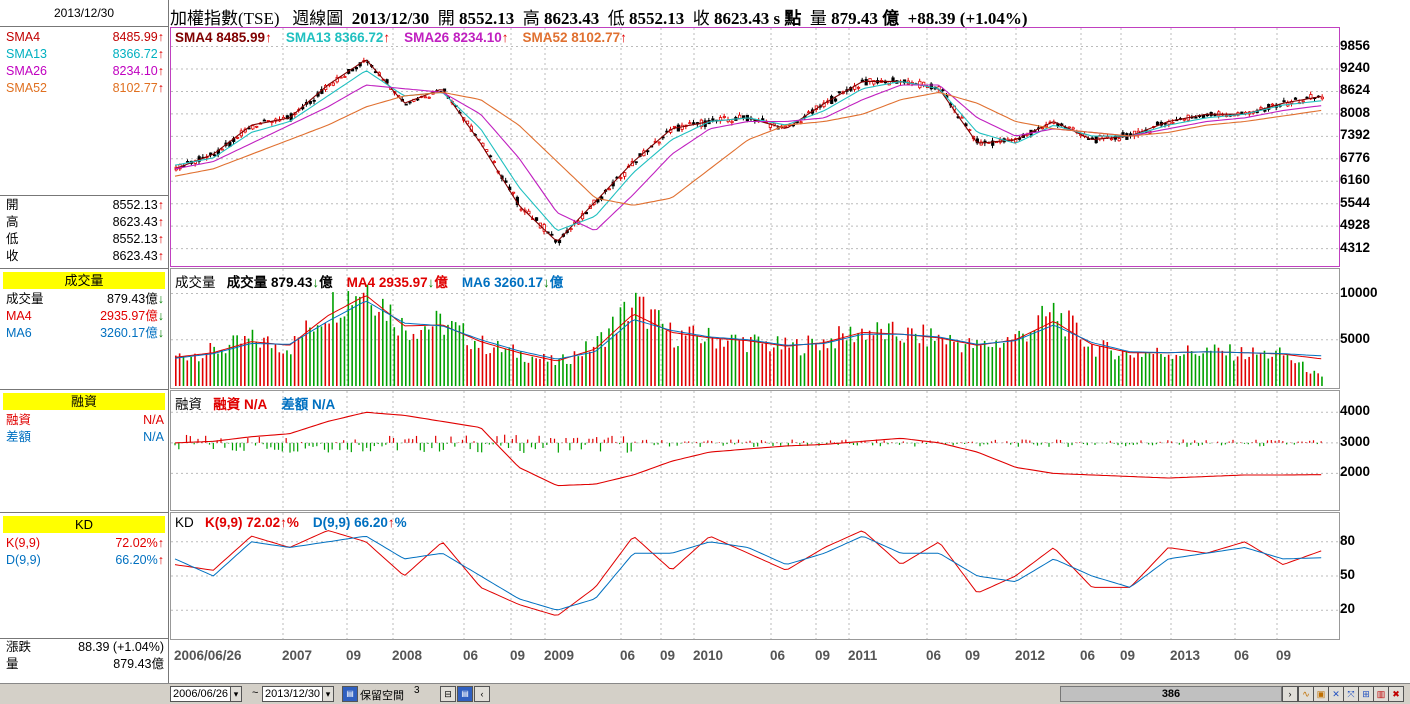  What do you see at coordinates (328, 694) in the screenshot?
I see `end-date-dropdown-icon: ▾` at bounding box center [328, 694].